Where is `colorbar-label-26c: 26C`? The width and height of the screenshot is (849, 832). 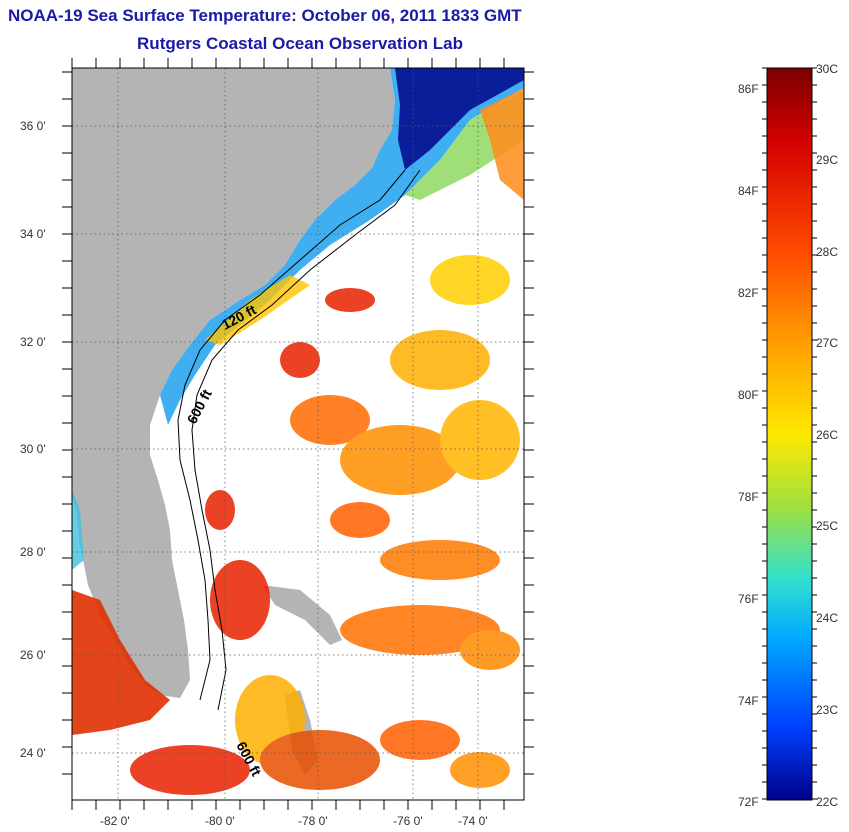
colorbar-label-26c: 26C is located at coordinates (827, 435).